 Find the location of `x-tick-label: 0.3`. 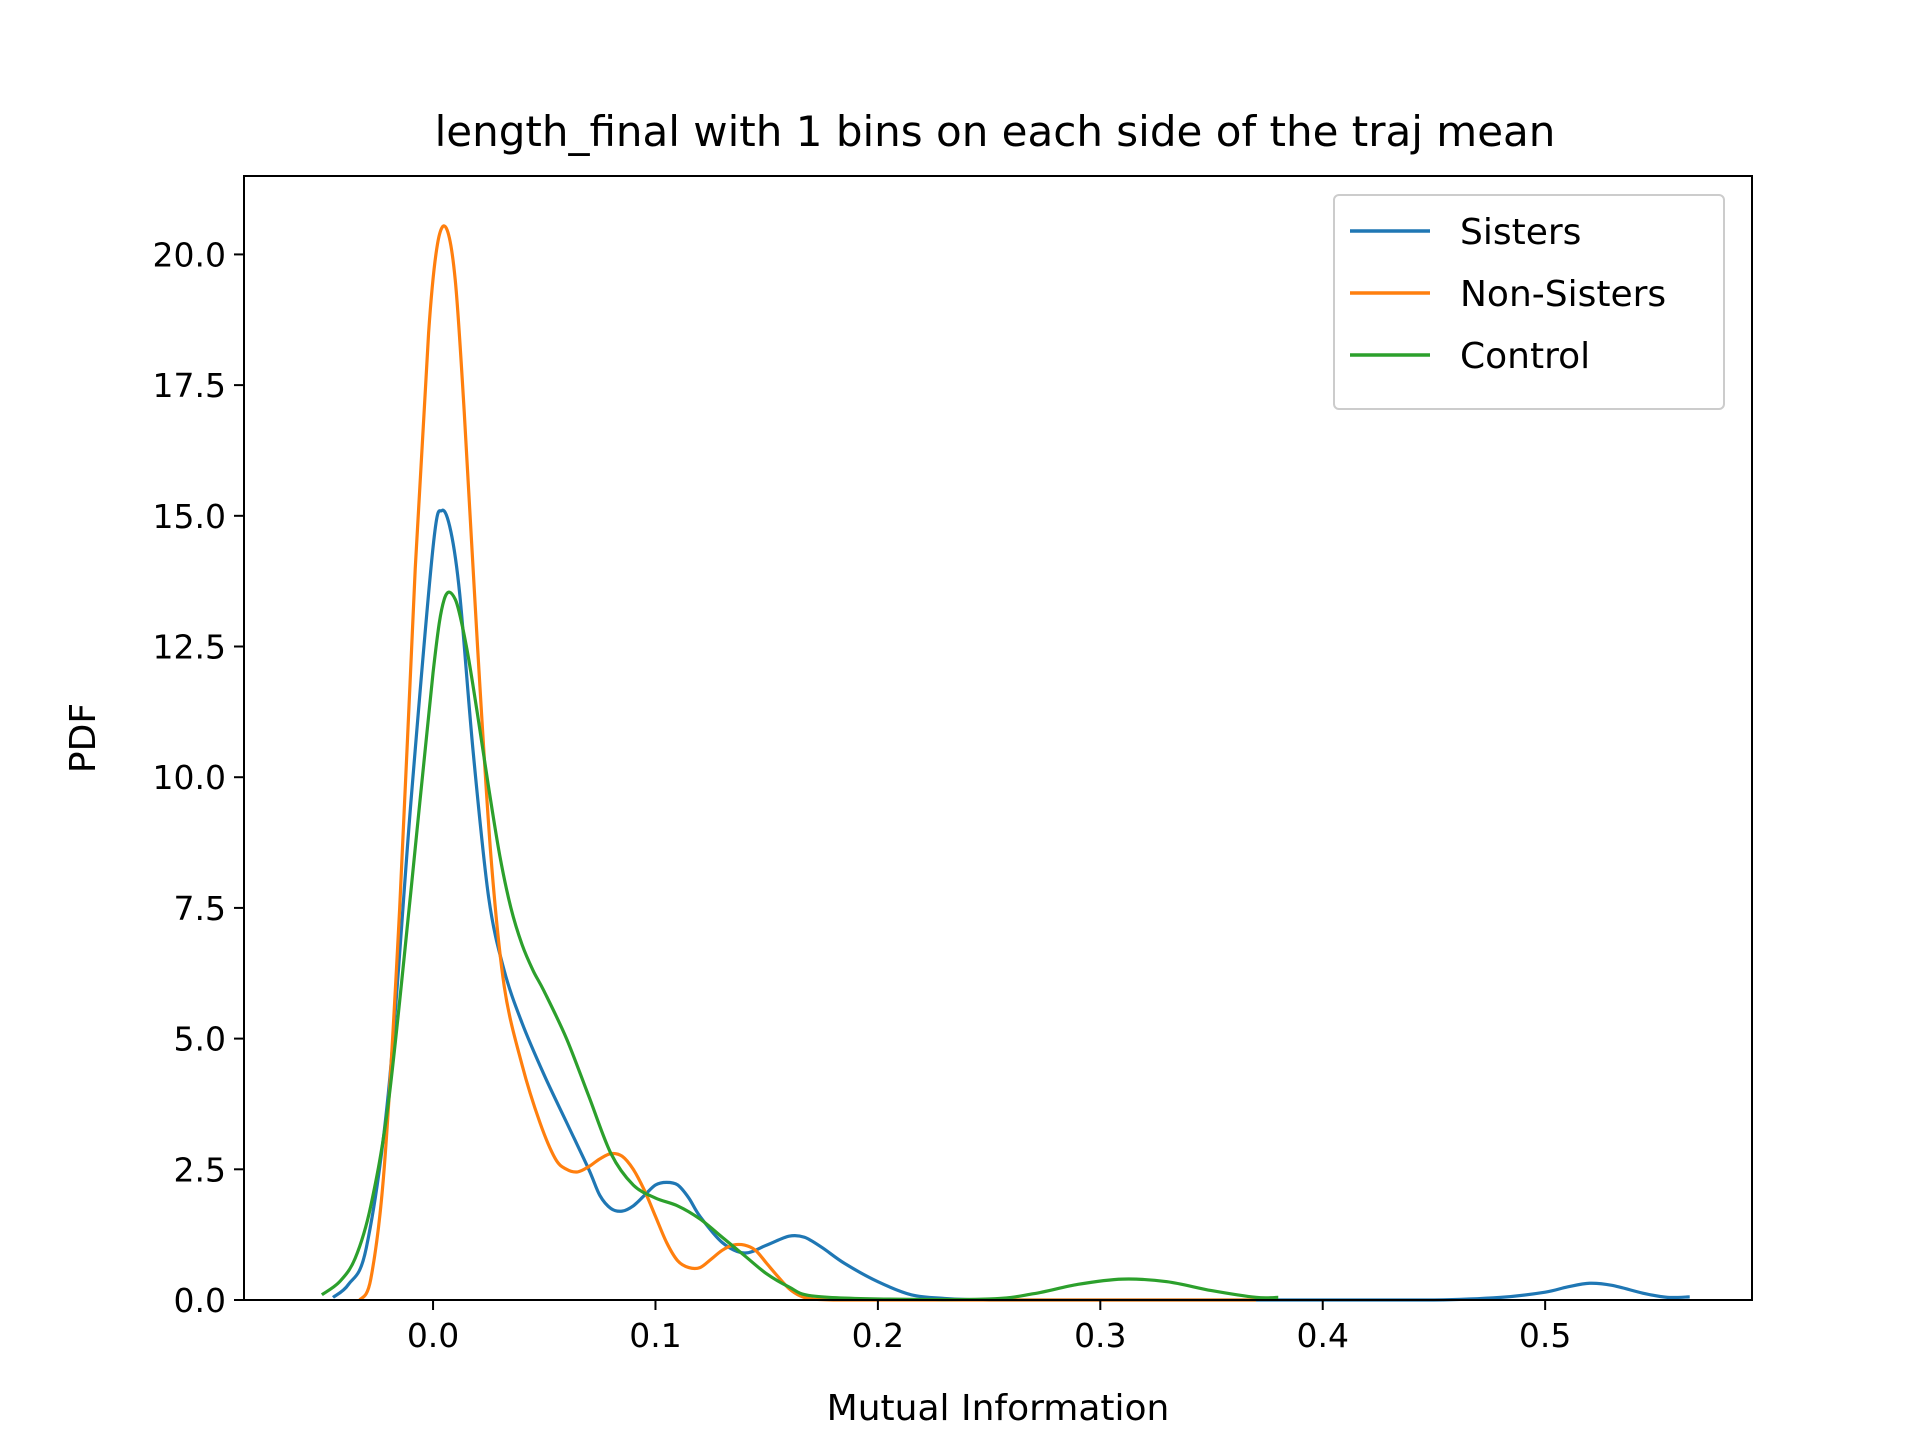

x-tick-label: 0.3 is located at coordinates (1100, 1335).